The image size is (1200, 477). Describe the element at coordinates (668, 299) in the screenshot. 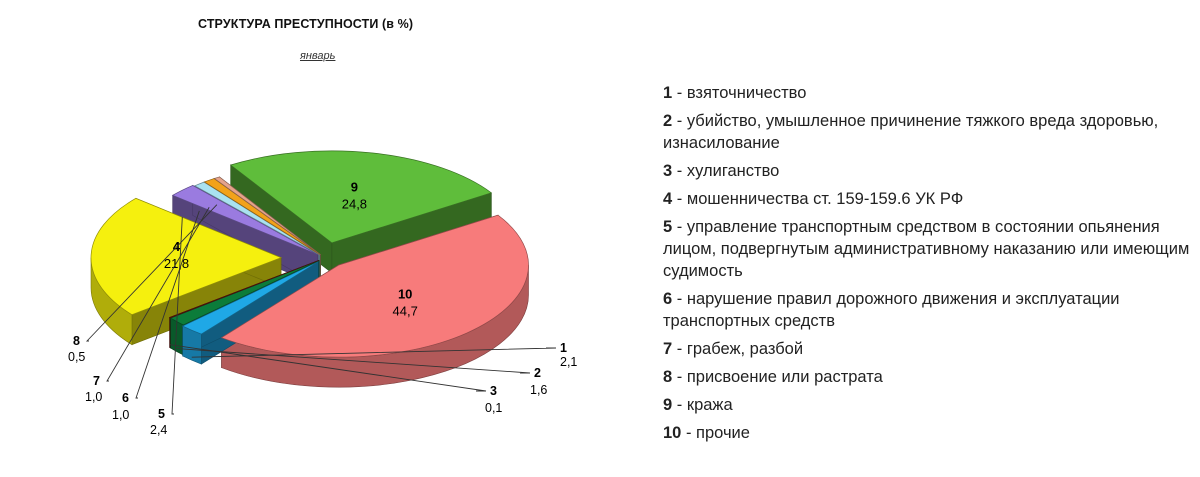

I see `legend-number: 6` at that location.